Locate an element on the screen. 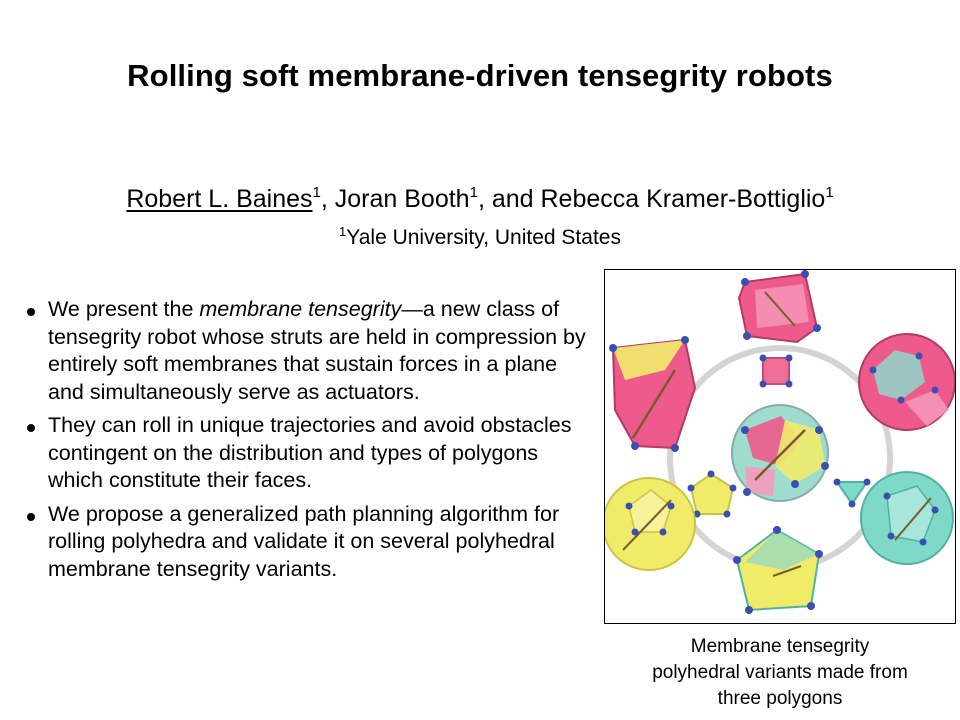 This screenshot has width=960, height=720. pink-teal-polyhedron is located at coordinates (906, 382).